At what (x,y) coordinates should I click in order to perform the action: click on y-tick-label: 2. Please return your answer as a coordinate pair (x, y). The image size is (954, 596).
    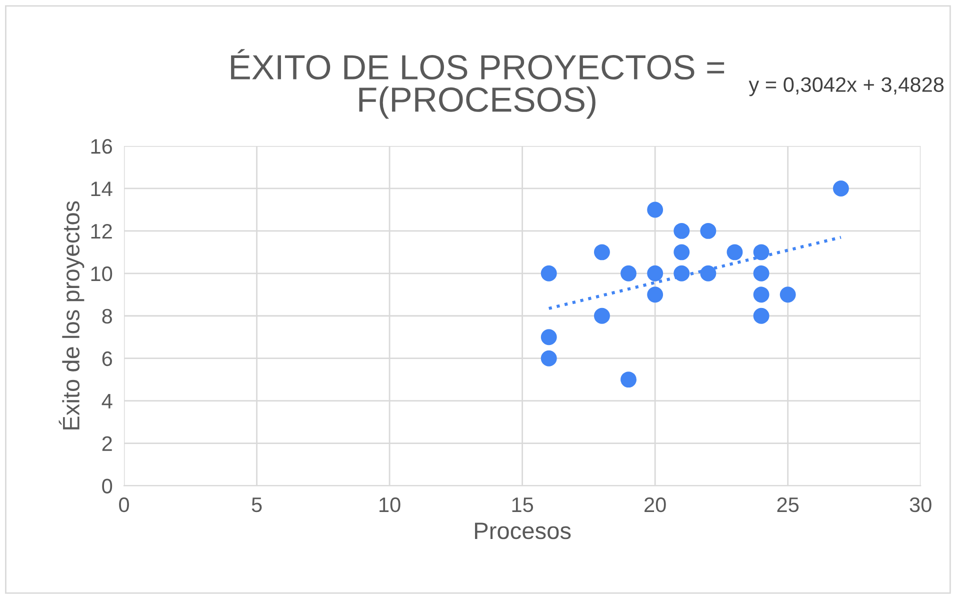
    Looking at the image, I should click on (107, 443).